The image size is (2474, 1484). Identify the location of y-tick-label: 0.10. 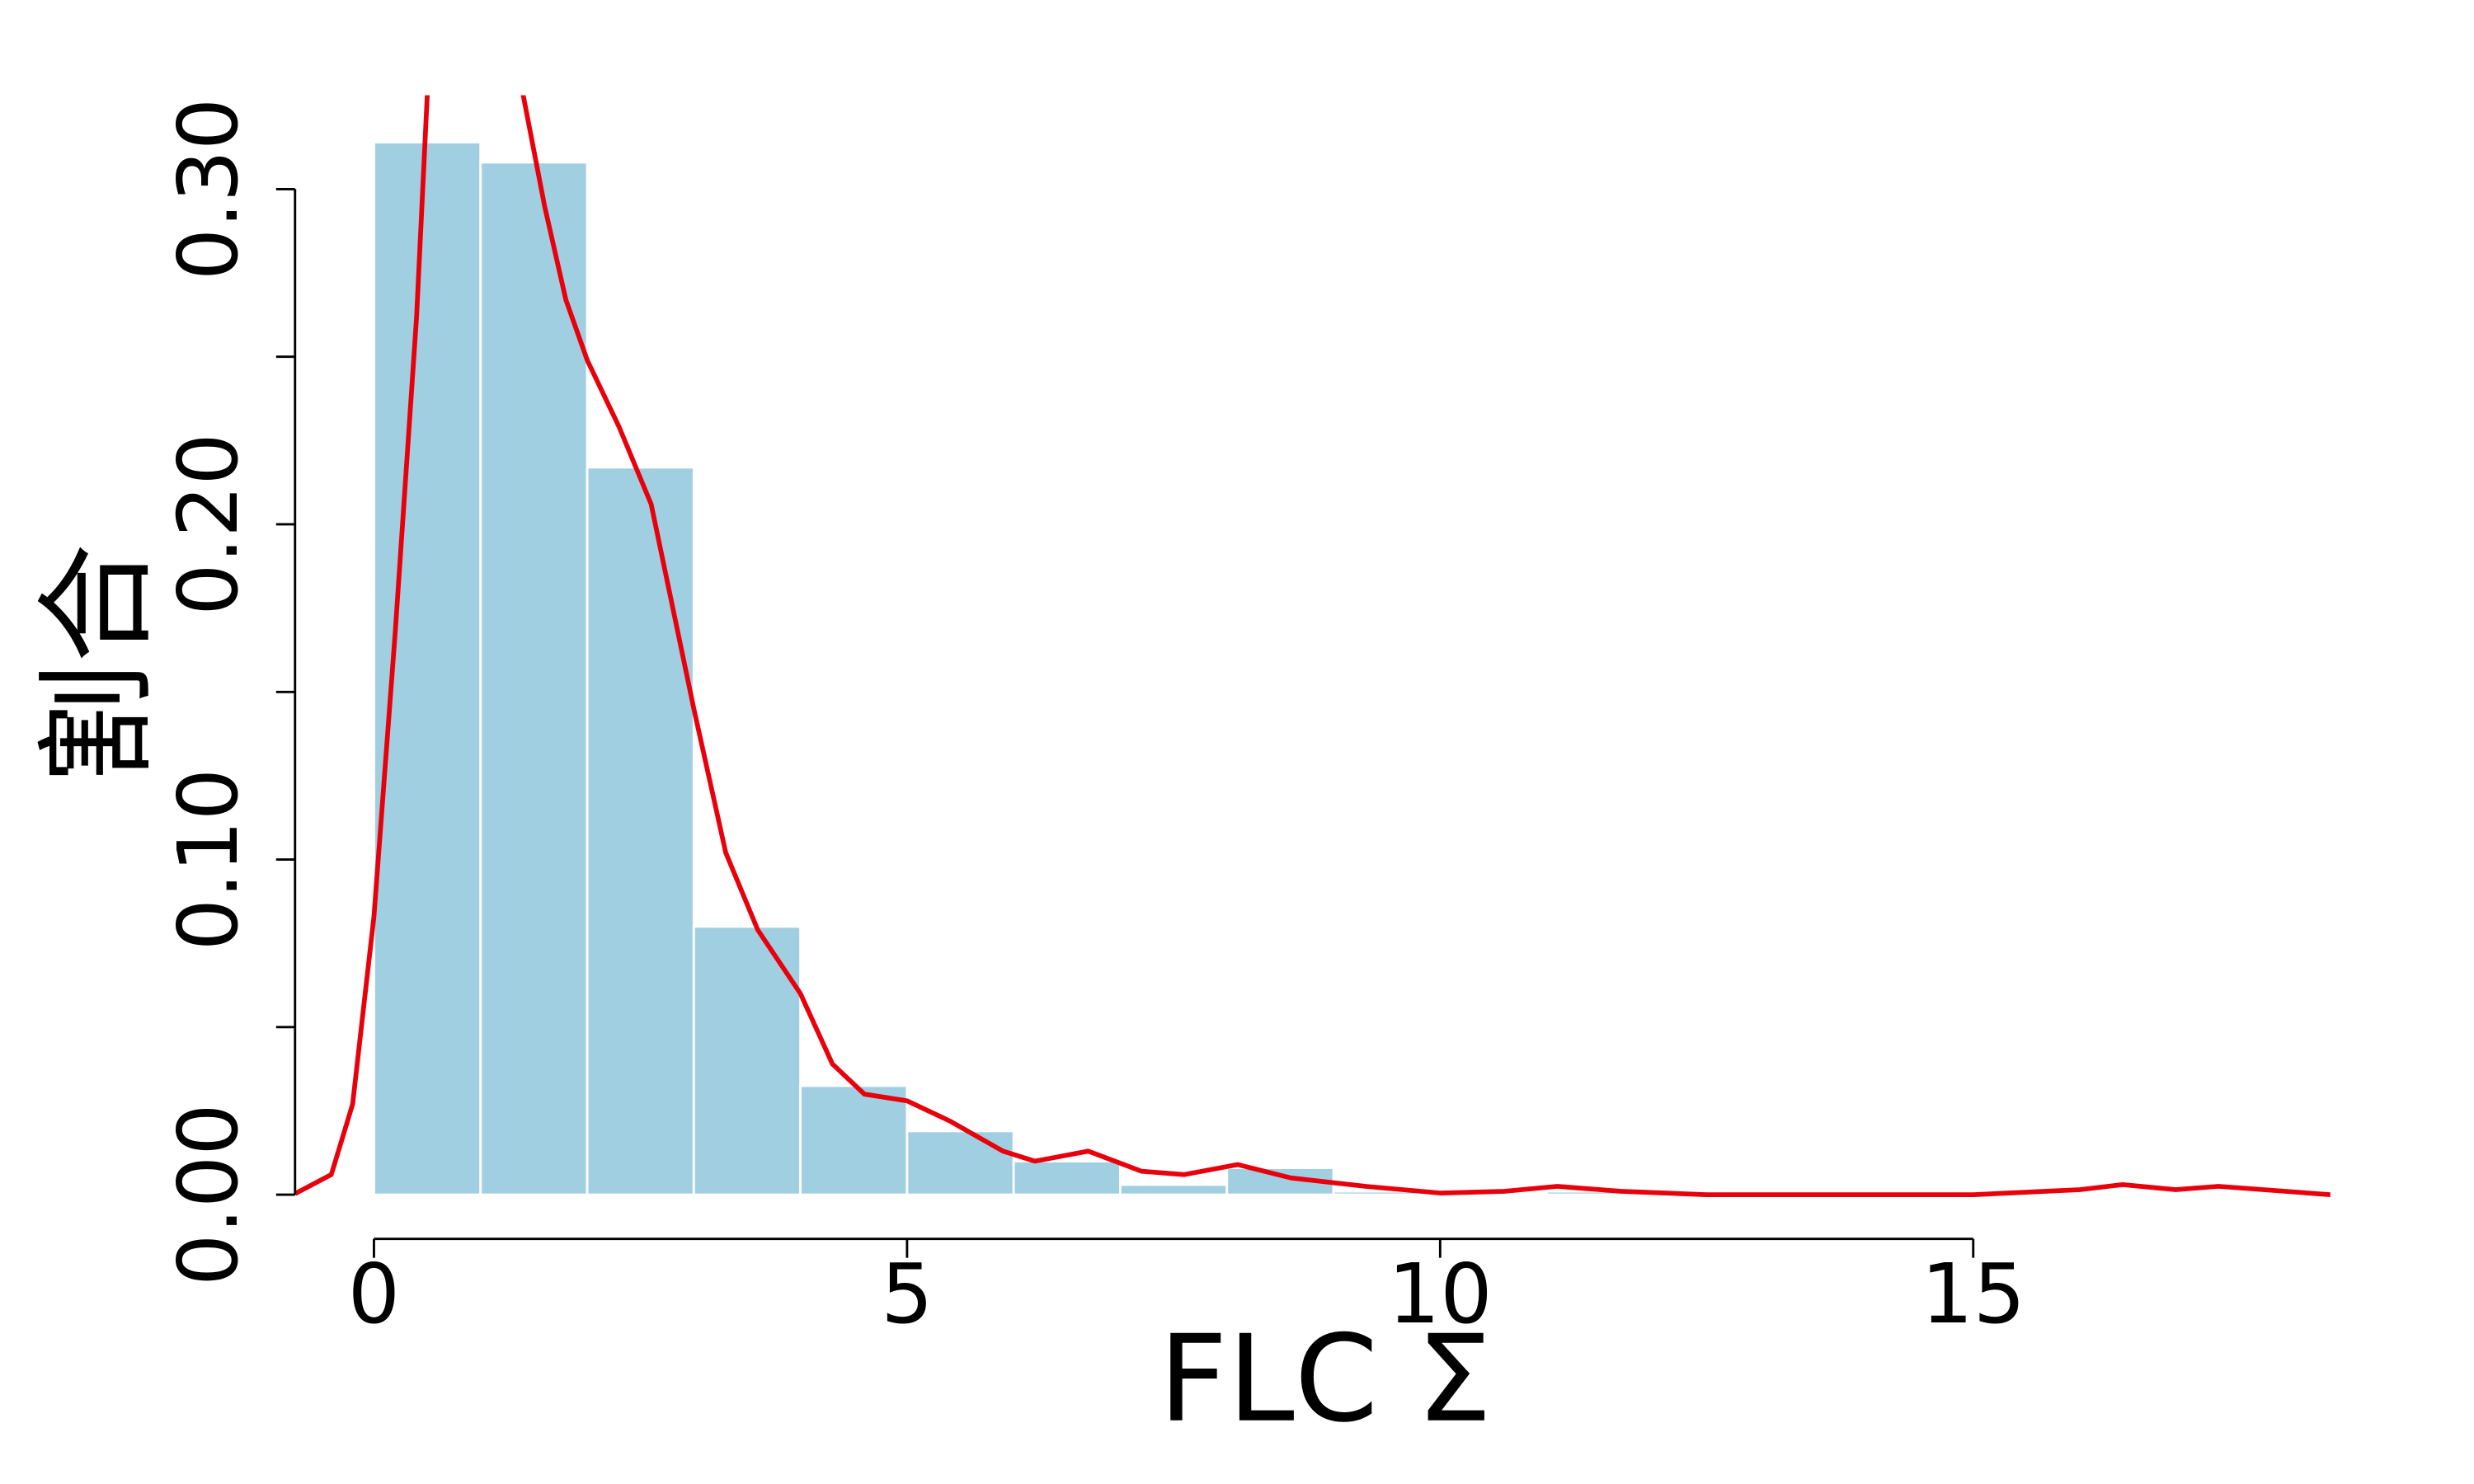
(209, 860).